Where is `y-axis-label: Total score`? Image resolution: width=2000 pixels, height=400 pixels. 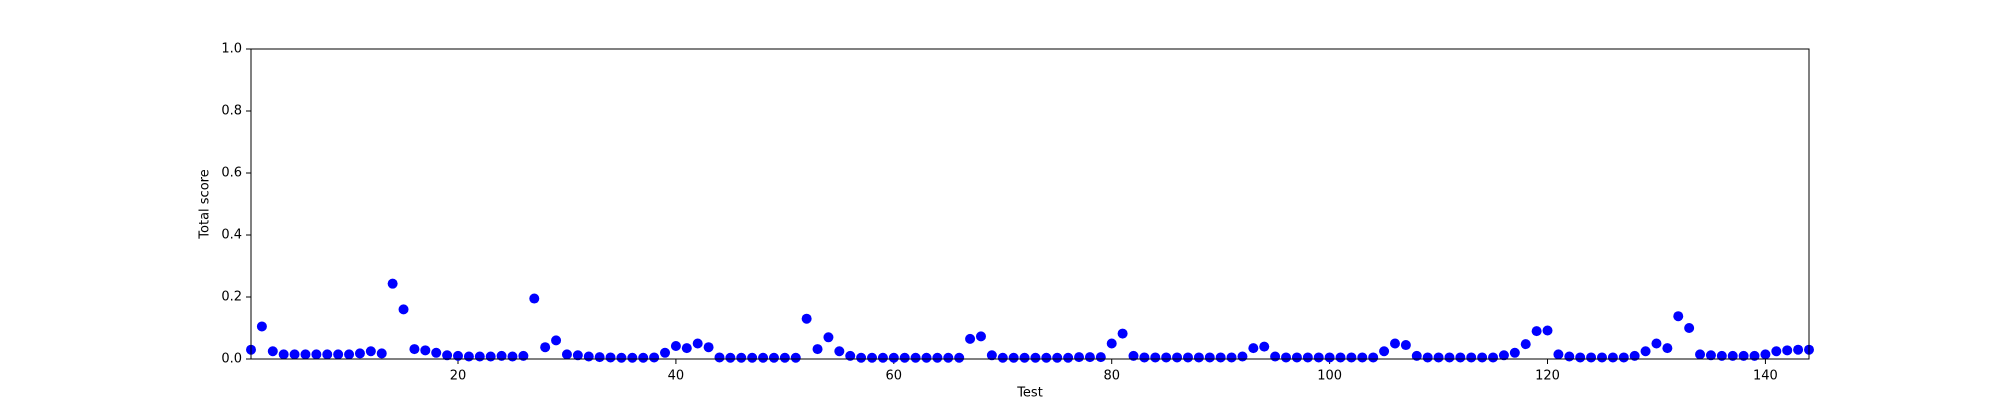
y-axis-label: Total score is located at coordinates (205, 204).